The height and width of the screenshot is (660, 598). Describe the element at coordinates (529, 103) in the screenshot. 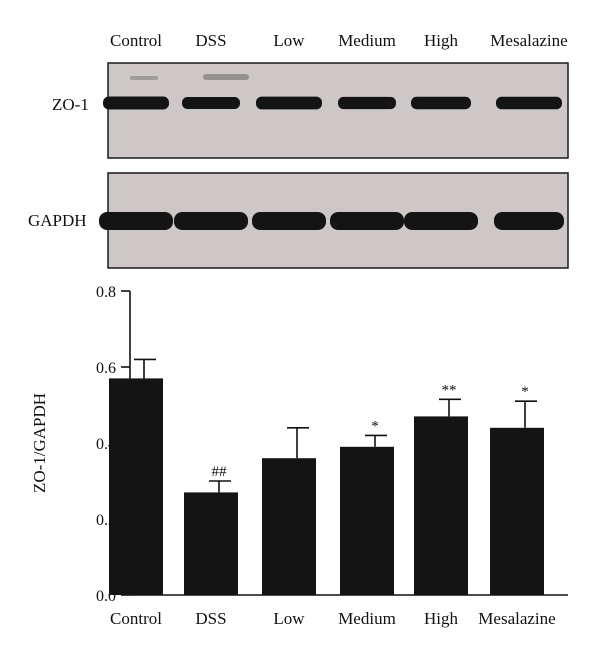

I see `band-zo-1-mesalazine` at that location.